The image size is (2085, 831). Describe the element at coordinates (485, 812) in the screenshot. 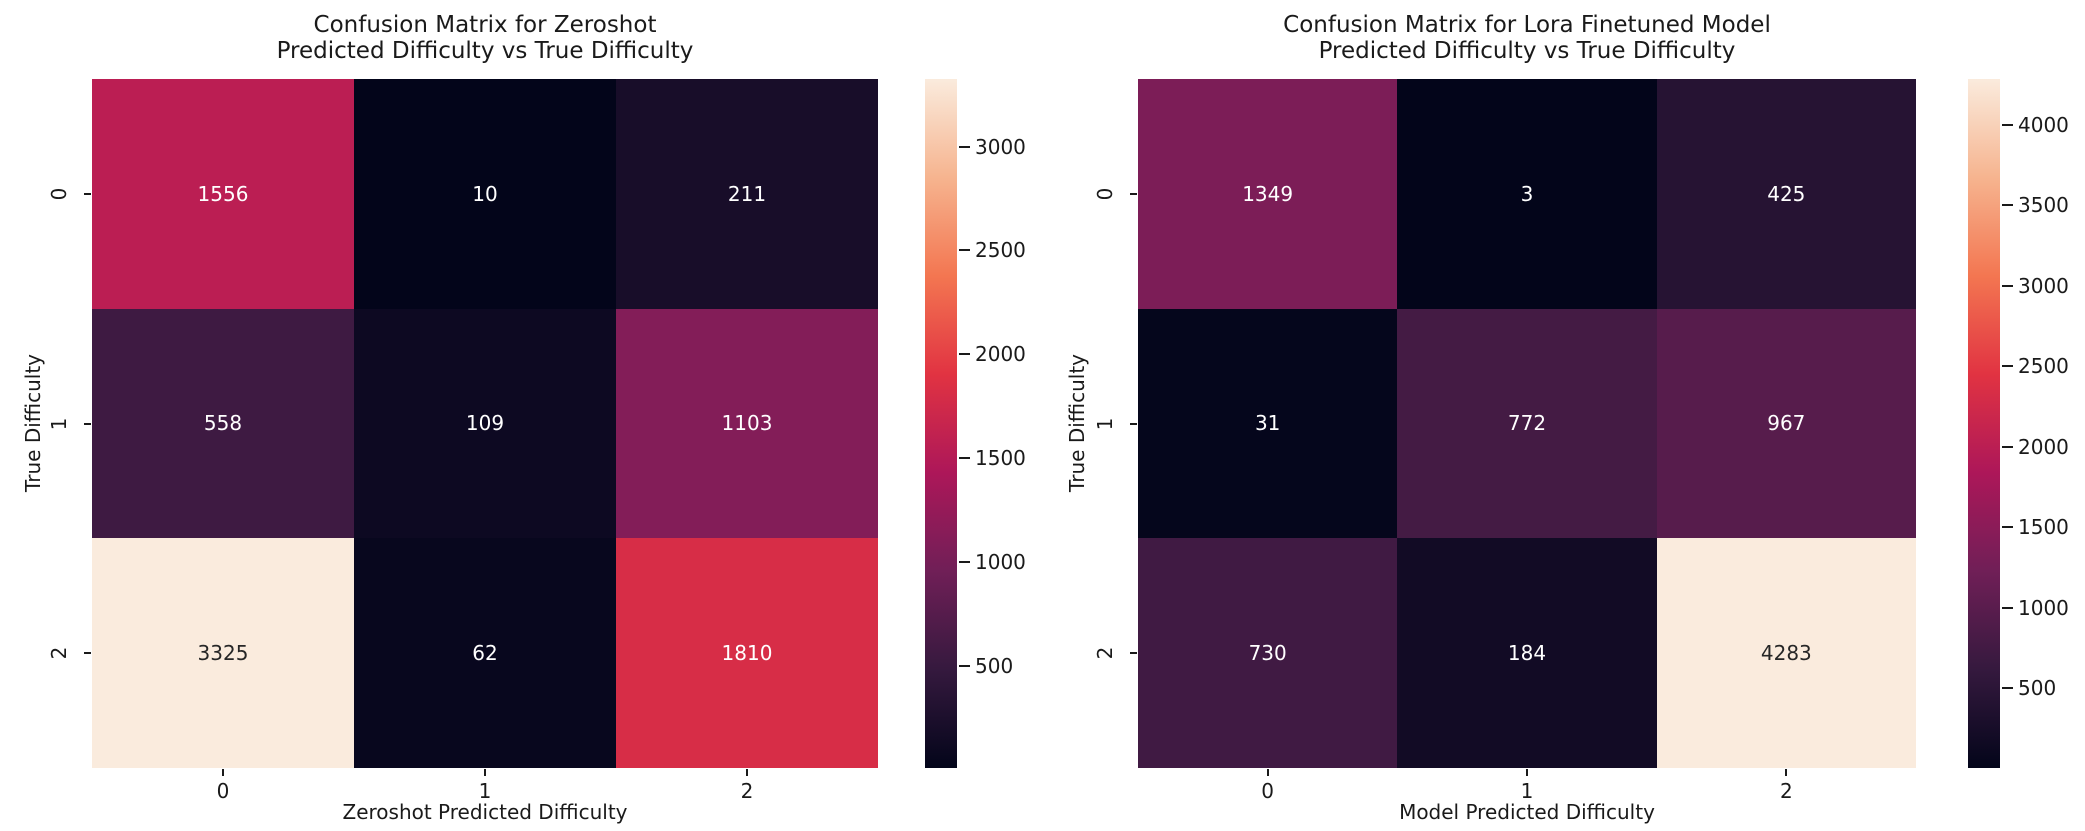

I see `x-axis-label: Zeroshot Predicted Difficulty` at that location.